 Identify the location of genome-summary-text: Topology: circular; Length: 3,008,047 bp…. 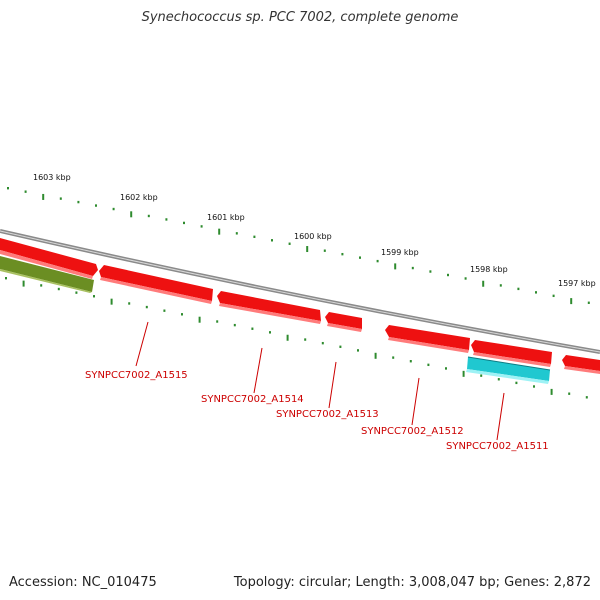
(412, 582).